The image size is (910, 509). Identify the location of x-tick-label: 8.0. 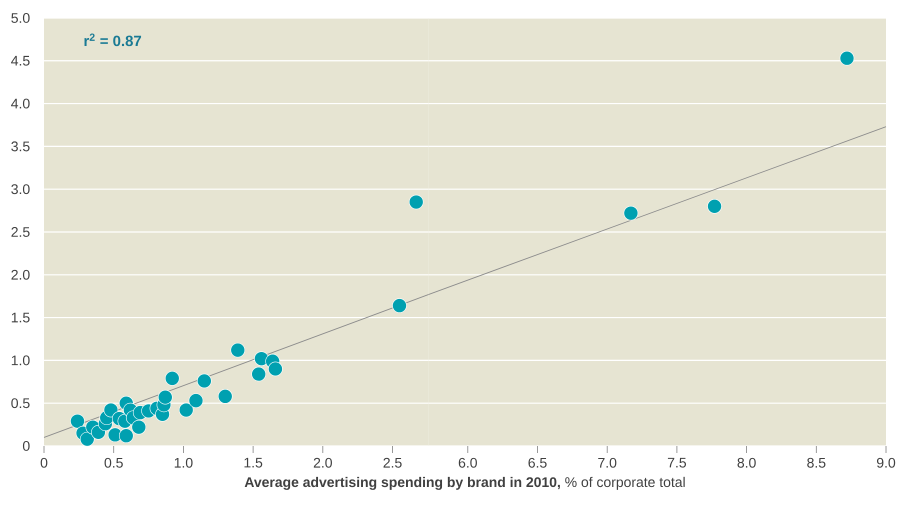
(747, 463).